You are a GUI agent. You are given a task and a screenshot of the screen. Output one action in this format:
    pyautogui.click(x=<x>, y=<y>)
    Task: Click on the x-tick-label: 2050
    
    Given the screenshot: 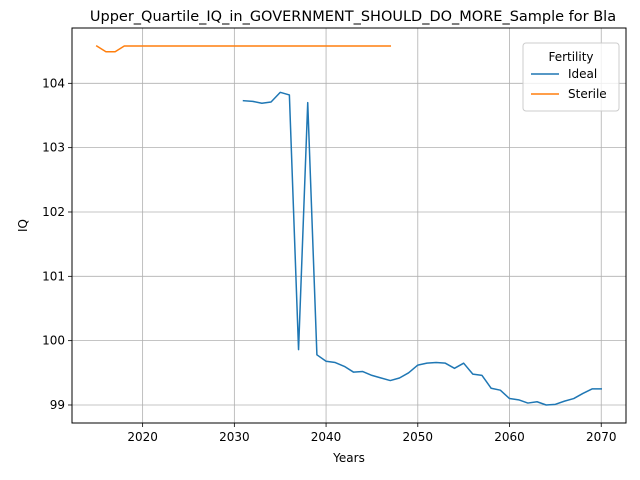 What is the action you would take?
    pyautogui.click(x=418, y=437)
    